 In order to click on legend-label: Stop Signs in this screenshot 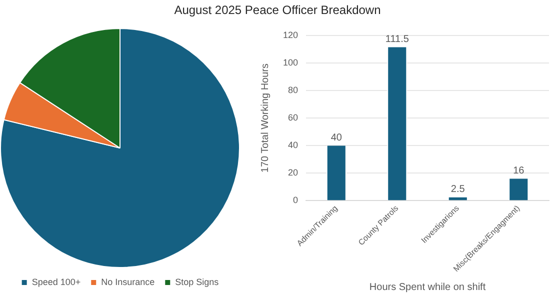, I will do `click(197, 281)`.